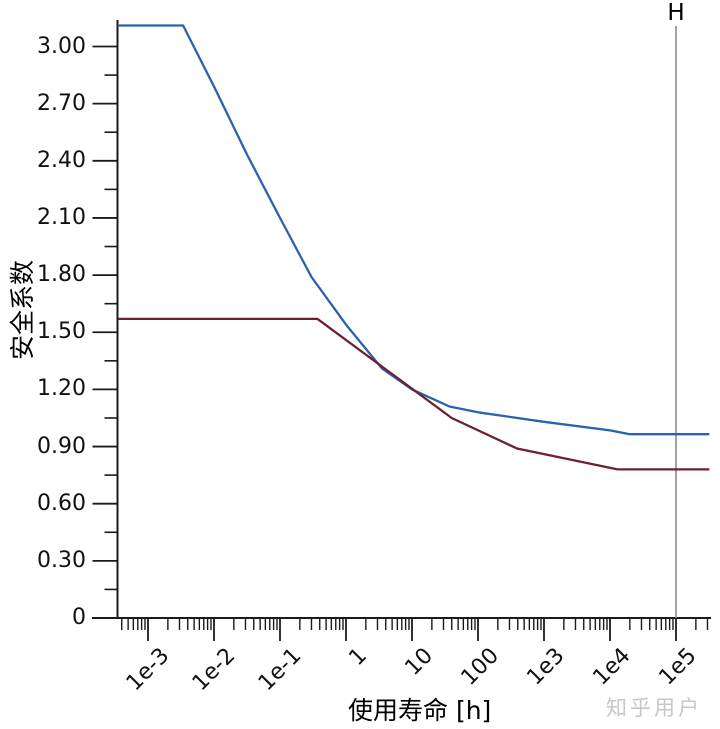 The image size is (720, 729). I want to click on y-tick-label: 2.70, so click(61, 103).